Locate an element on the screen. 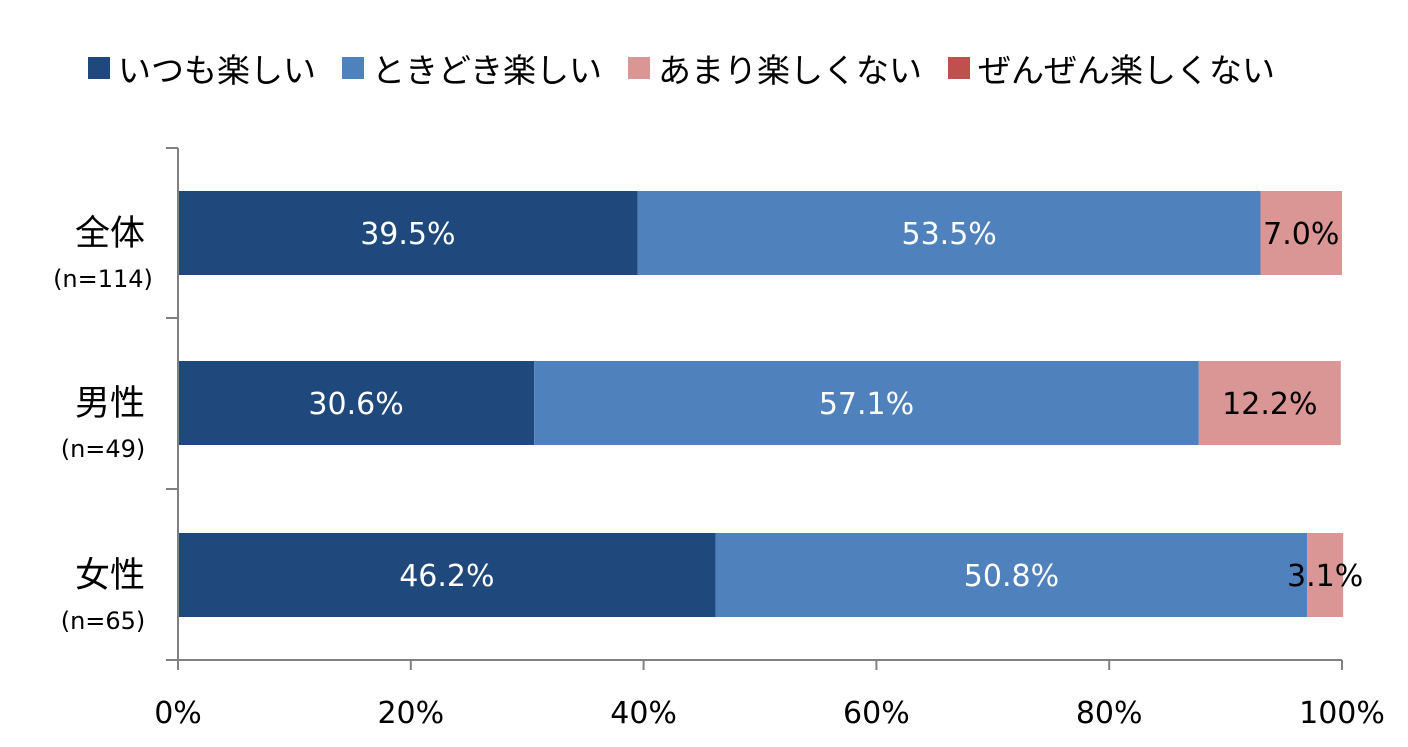 Image resolution: width=1408 pixels, height=747 pixels. legend-label: ぜんぜん楽しくない is located at coordinates (1127, 70).